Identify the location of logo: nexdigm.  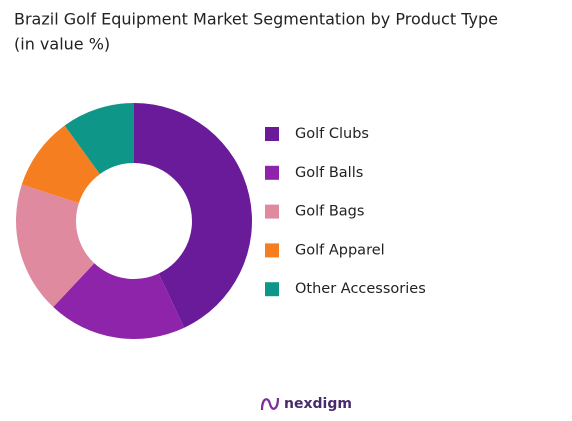
(306, 404).